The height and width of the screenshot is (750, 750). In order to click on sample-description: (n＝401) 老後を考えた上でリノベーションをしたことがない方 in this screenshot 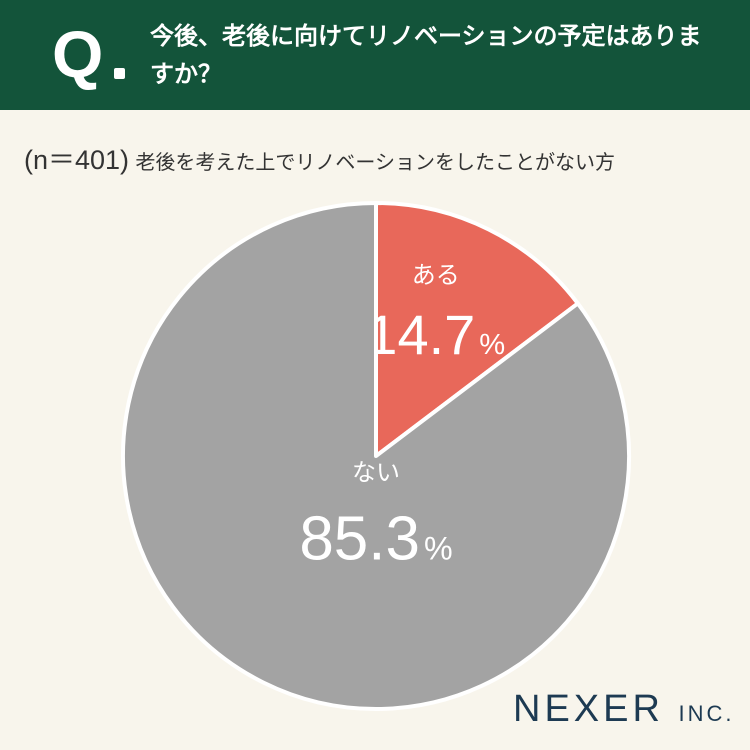, I will do `click(379, 161)`.